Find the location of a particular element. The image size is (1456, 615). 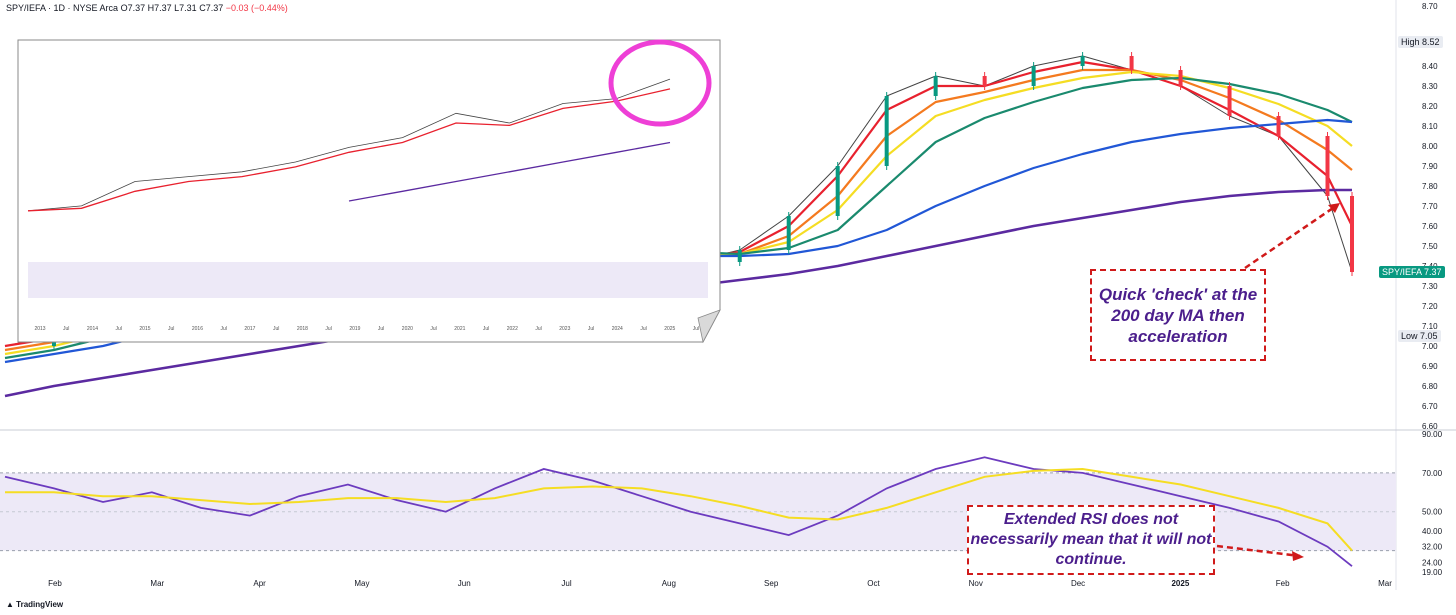

price-tick-5: 8.10 is located at coordinates (1430, 126).